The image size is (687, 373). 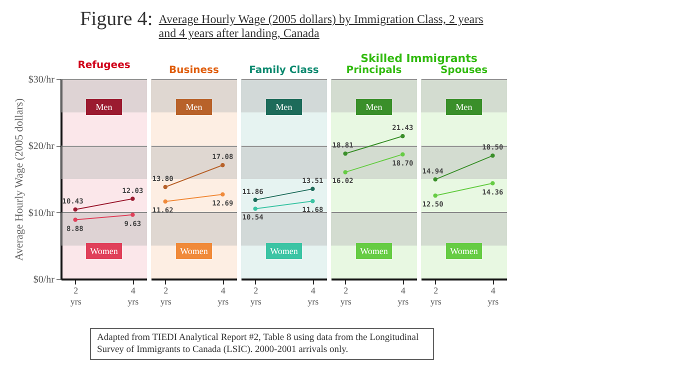 I want to click on text: Average Hourly Wage (2005 dollars) by Immigration Class, 2 years and 4 years after landing, Canada, so click(x=321, y=26).